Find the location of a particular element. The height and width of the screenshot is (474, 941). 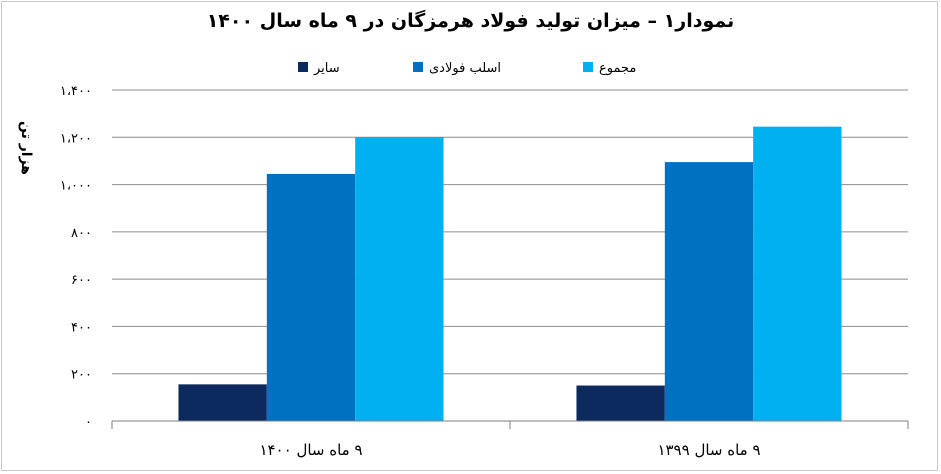

y-tick-label: ۲۰۰ is located at coordinates (81, 375).